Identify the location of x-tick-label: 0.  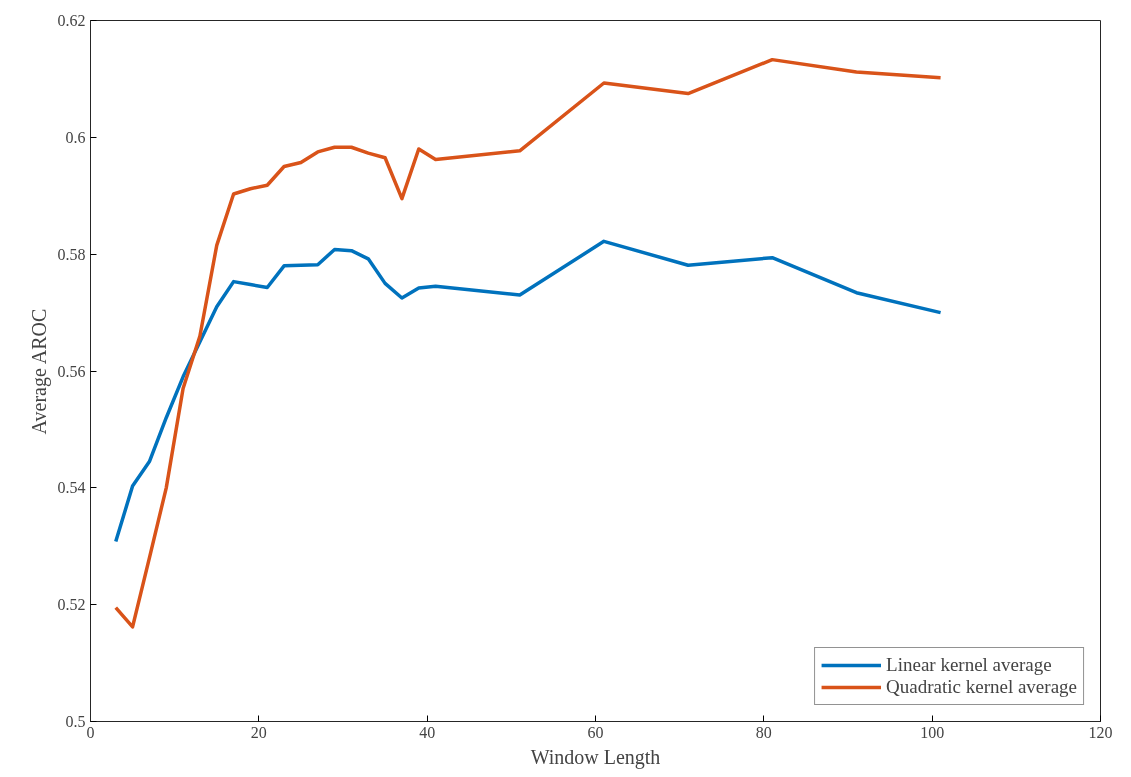
(90, 732).